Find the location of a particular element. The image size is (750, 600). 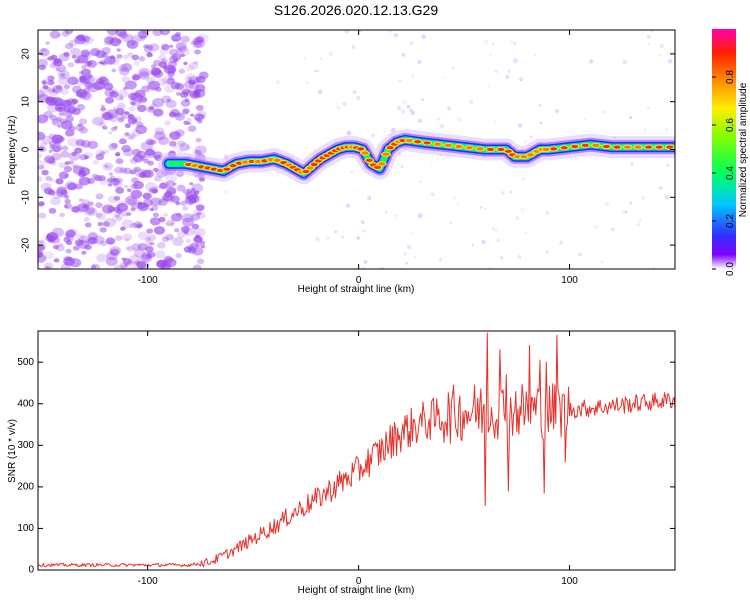

frequency-ridge is located at coordinates (416, 156).